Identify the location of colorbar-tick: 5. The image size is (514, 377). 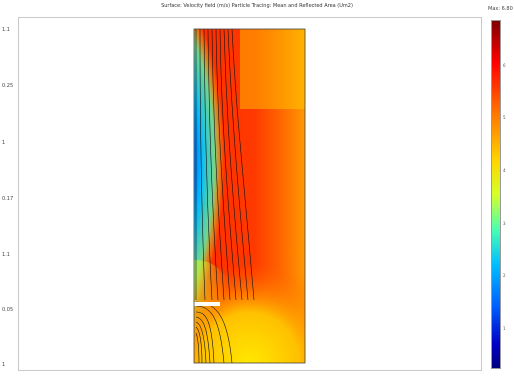
(504, 117).